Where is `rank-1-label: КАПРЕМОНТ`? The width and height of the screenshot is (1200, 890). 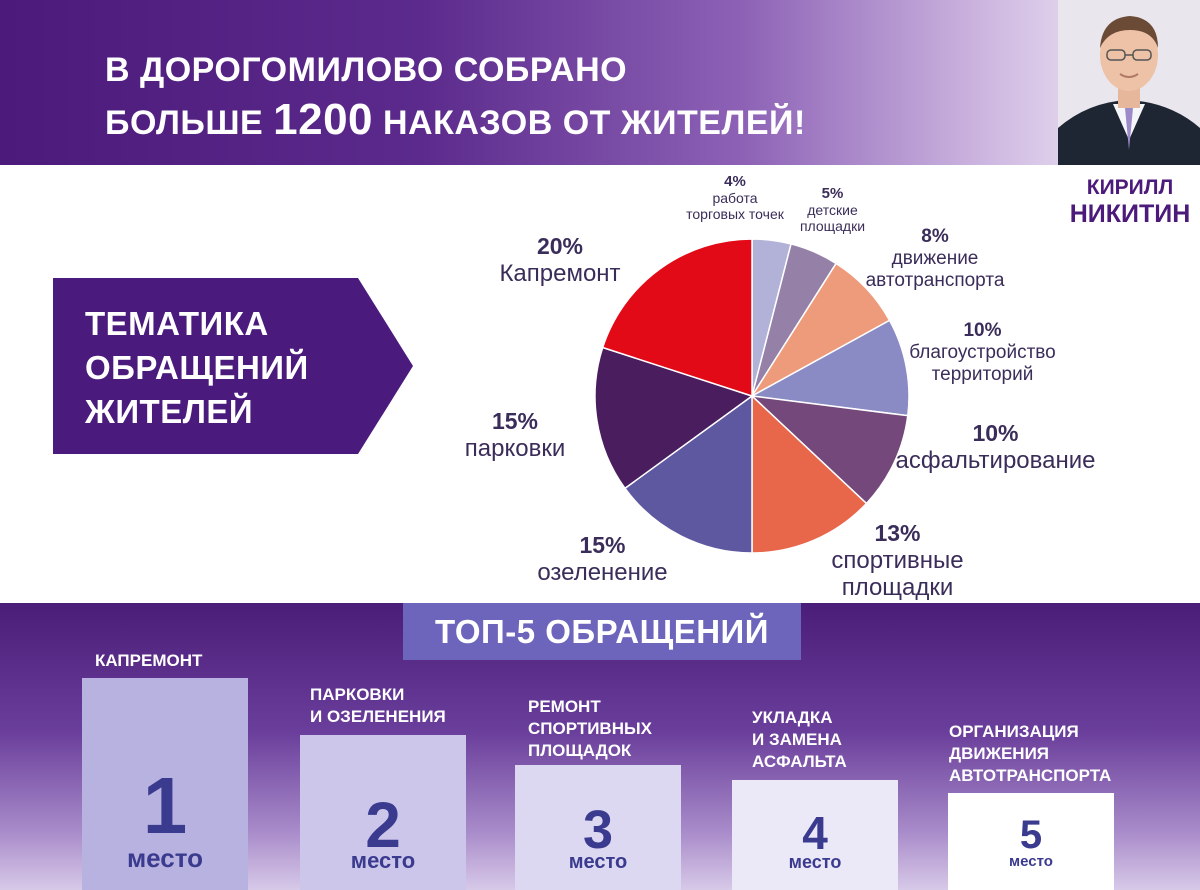 rank-1-label: КАПРЕМОНТ is located at coordinates (148, 661).